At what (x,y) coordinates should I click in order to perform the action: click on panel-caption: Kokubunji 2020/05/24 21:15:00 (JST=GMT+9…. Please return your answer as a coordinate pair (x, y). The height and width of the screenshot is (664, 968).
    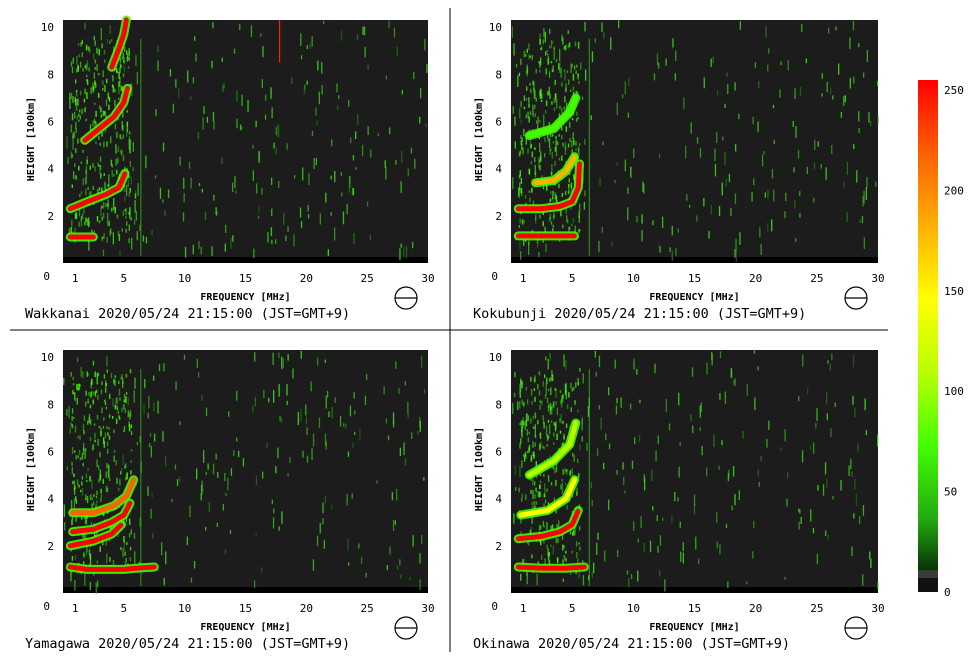
    Looking at the image, I should click on (639, 314).